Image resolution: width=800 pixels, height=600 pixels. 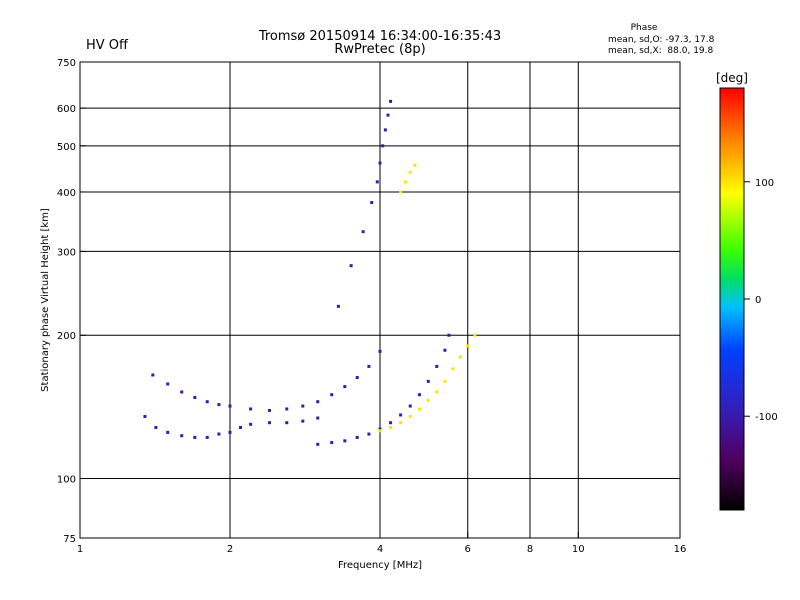 What do you see at coordinates (530, 549) in the screenshot?
I see `x-tick-label: 8` at bounding box center [530, 549].